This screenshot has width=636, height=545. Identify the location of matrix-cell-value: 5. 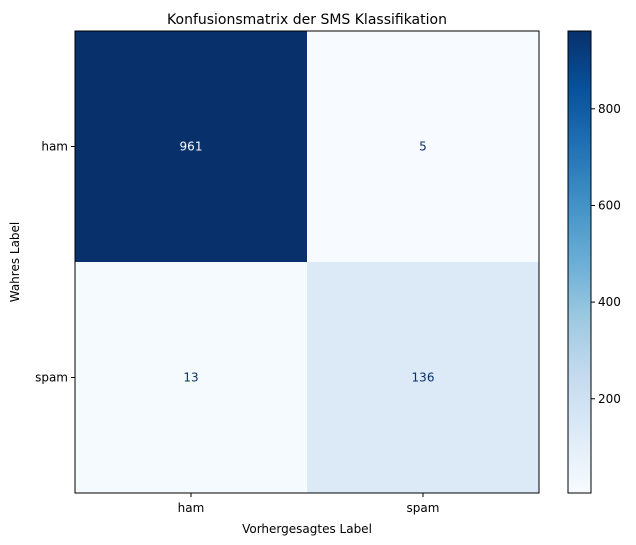
(423, 147).